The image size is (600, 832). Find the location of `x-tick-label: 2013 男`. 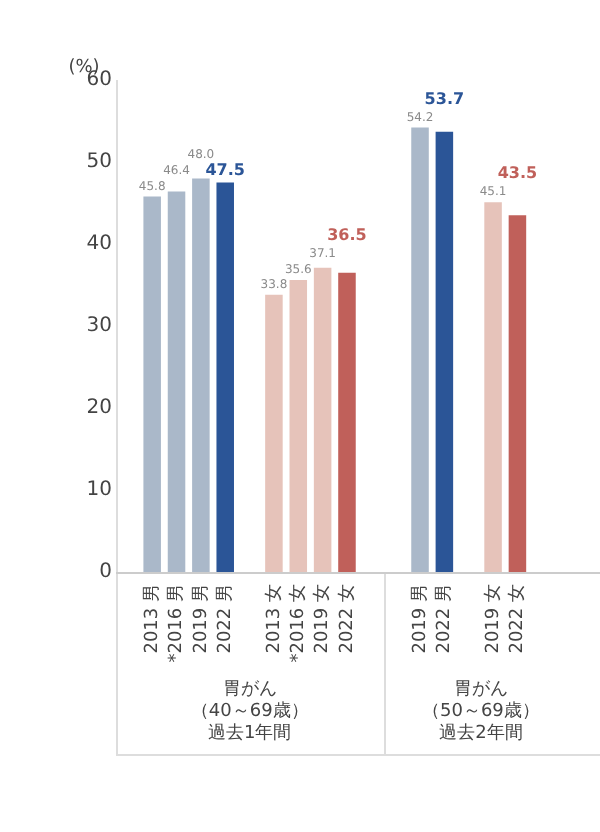

x-tick-label: 2013 男 is located at coordinates (151, 619).